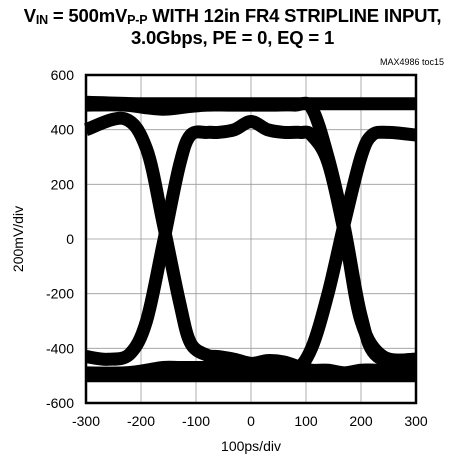 Image resolution: width=465 pixels, height=463 pixels. What do you see at coordinates (196, 421) in the screenshot?
I see `x-tick-label: -100` at bounding box center [196, 421].